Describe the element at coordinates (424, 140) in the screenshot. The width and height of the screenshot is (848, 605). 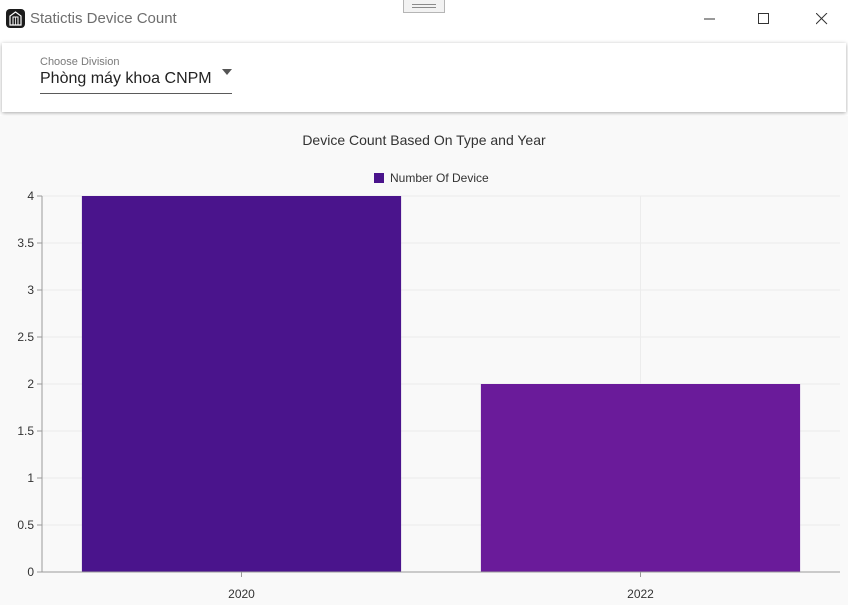
I see `chart-title: Device Count Based On Type and Year` at that location.